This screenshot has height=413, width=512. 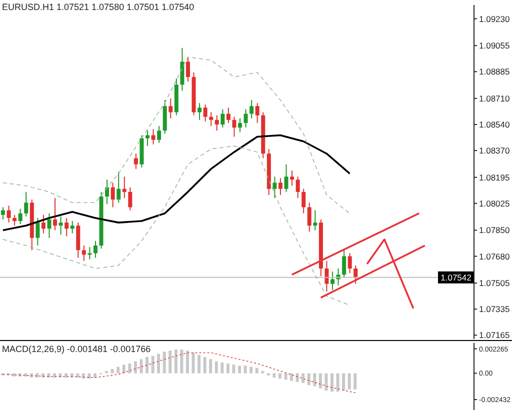 What do you see at coordinates (494, 230) in the screenshot?
I see `y-tick-label: 1.07850` at bounding box center [494, 230].